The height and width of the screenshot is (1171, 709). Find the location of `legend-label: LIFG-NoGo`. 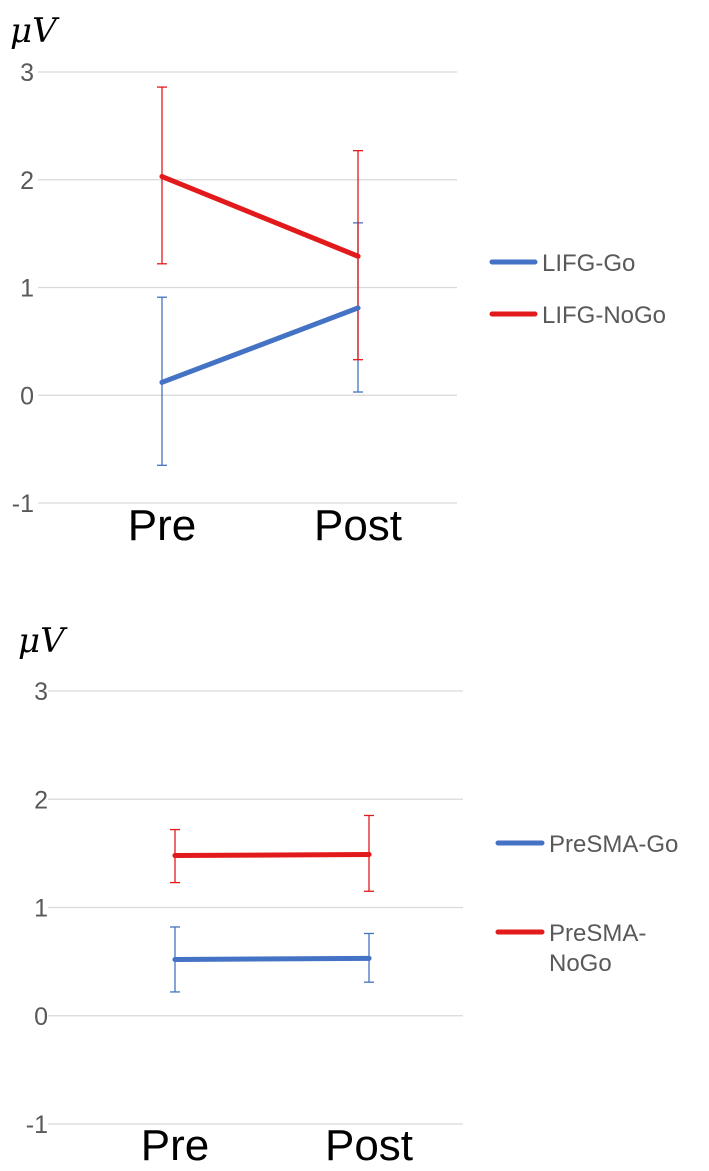

legend-label: LIFG-NoGo is located at coordinates (604, 315).